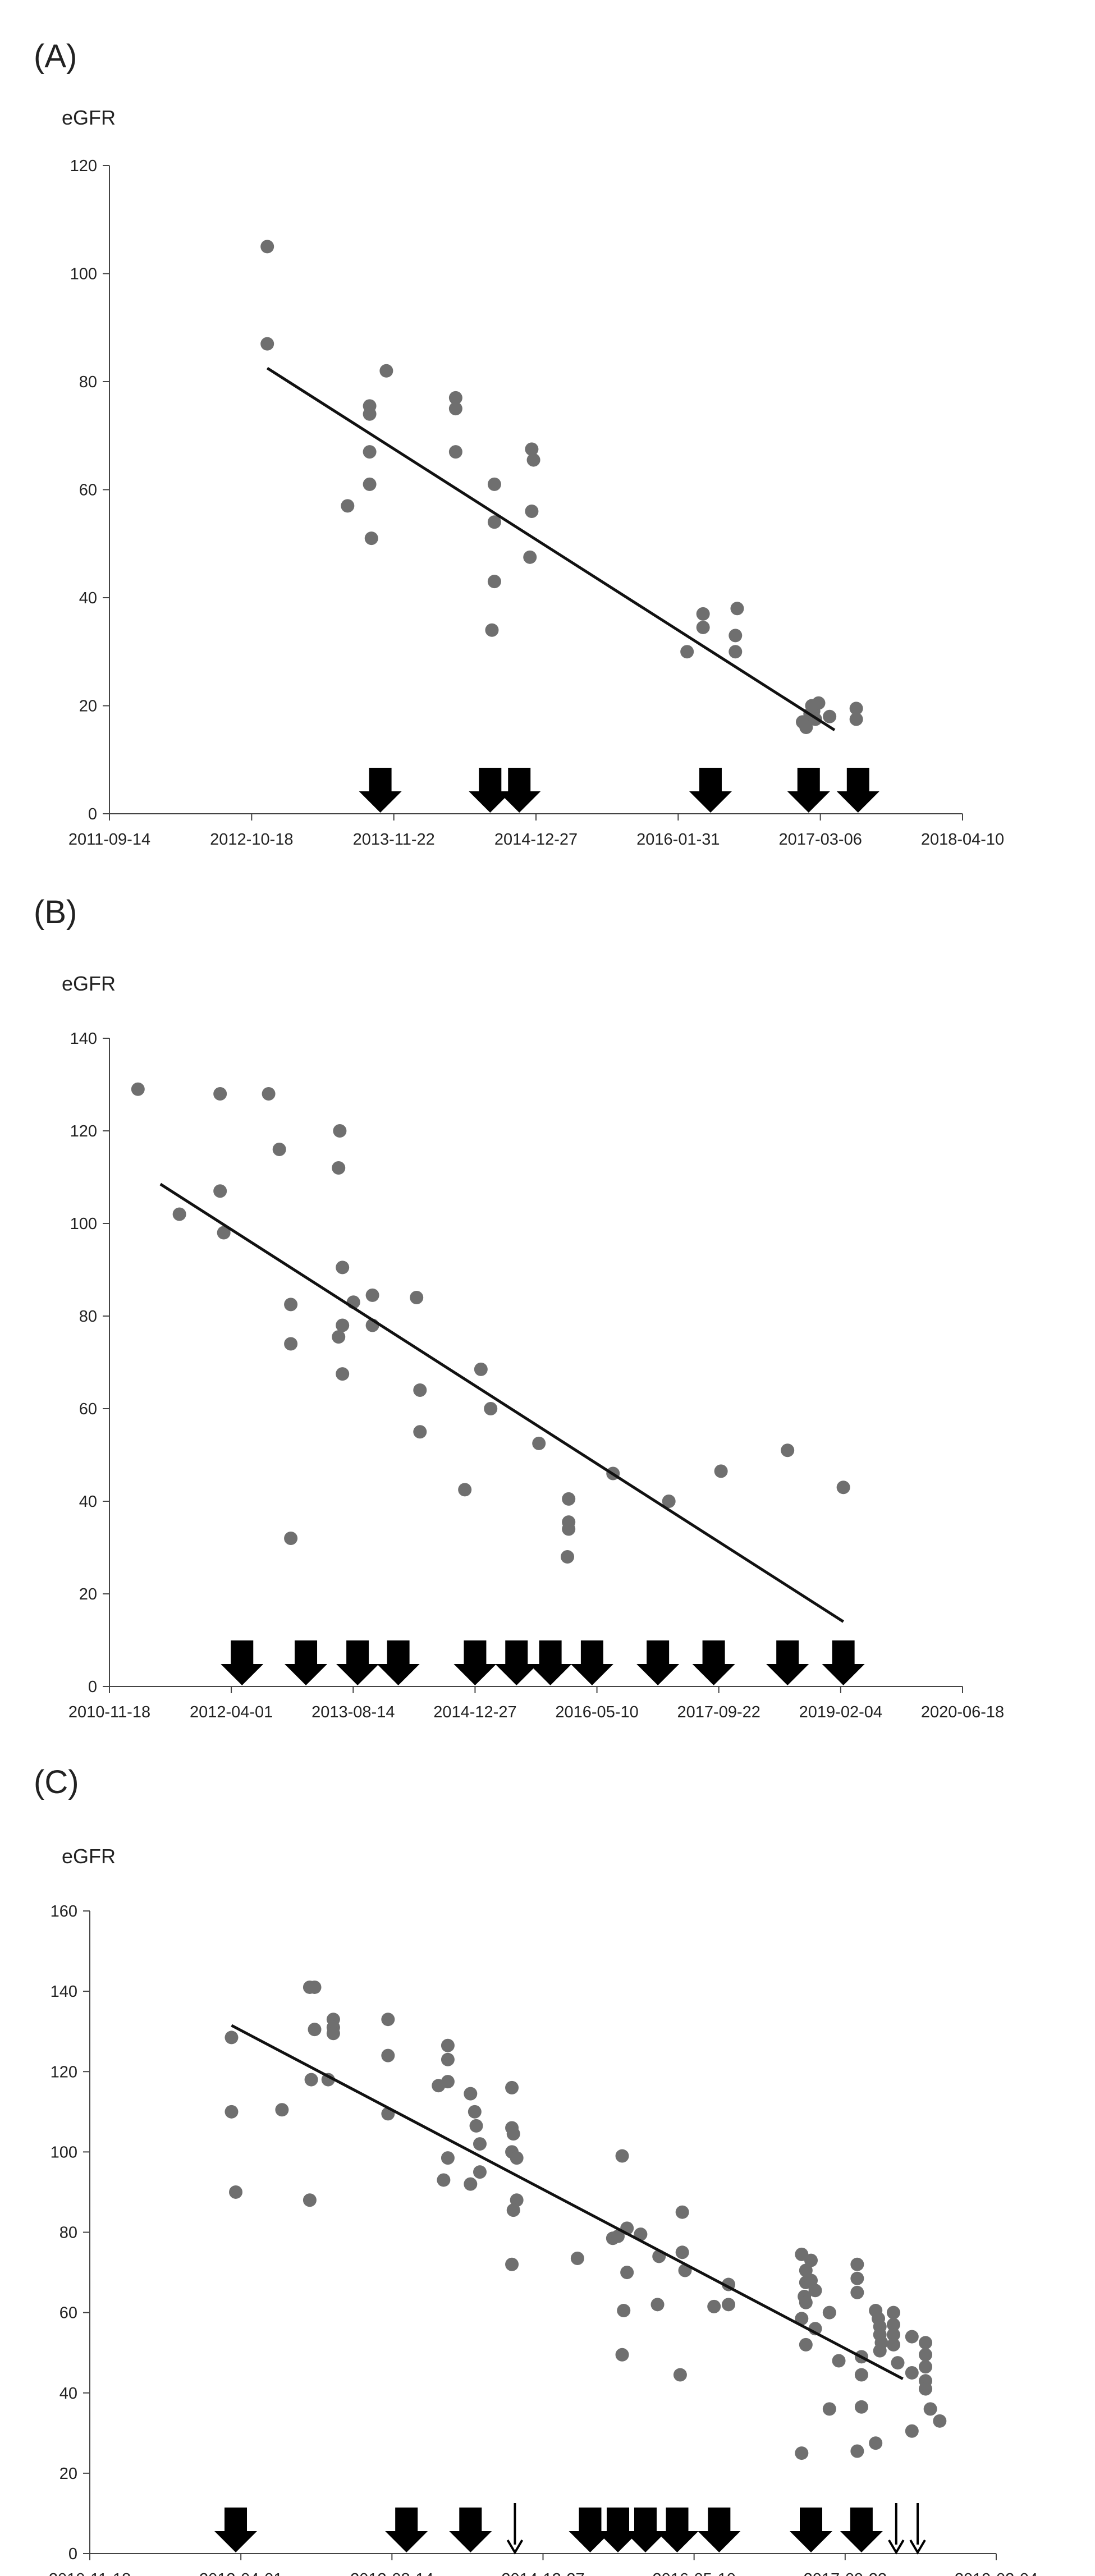 Image resolution: width=1095 pixels, height=2576 pixels. Describe the element at coordinates (68, 2474) in the screenshot. I see `y-tick-label: 20` at that location.